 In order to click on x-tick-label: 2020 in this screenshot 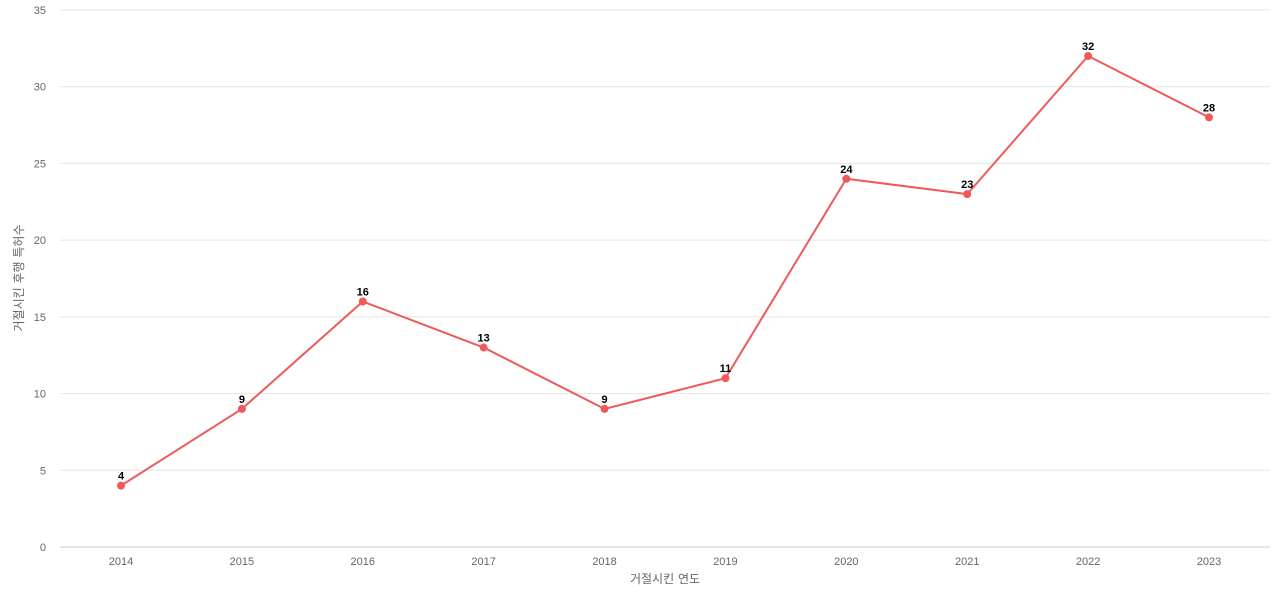, I will do `click(846, 562)`.